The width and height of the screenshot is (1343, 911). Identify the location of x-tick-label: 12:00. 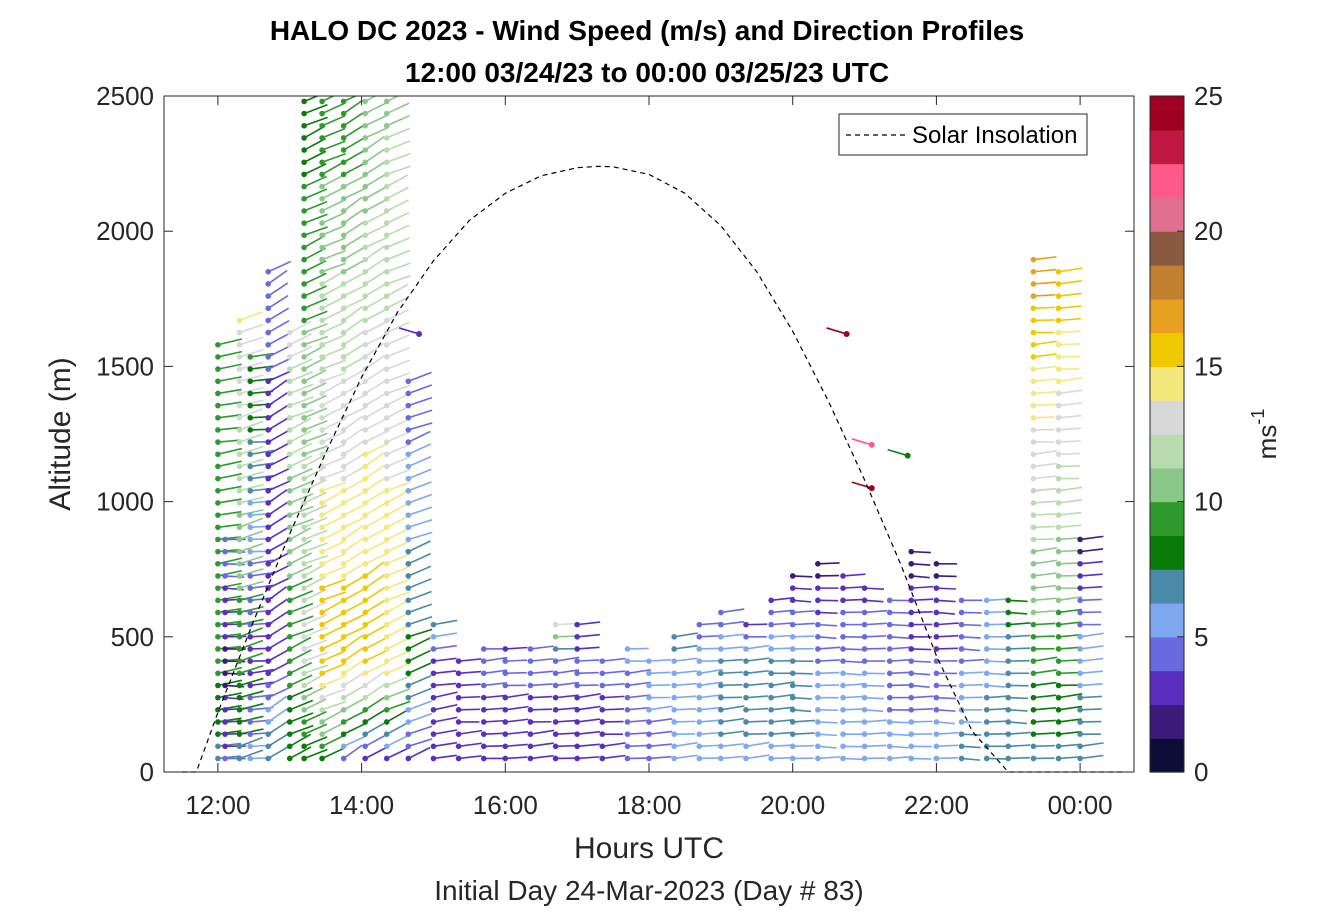
(217, 805).